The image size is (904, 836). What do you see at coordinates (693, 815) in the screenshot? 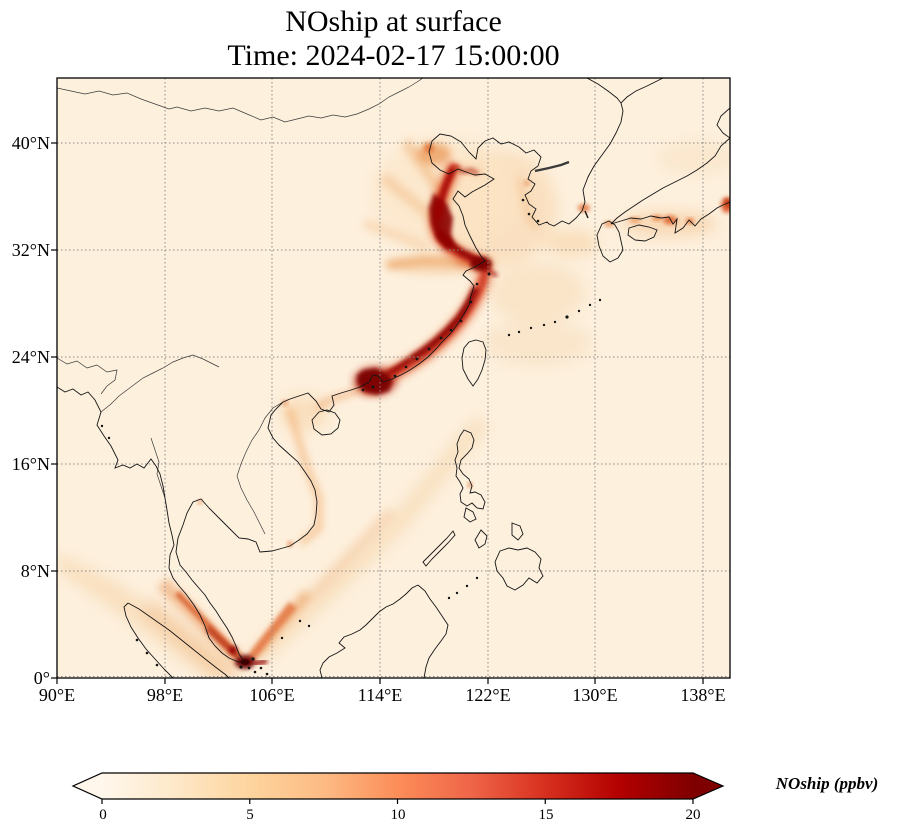
I see `colorbar-tick-label-20: 20` at bounding box center [693, 815].